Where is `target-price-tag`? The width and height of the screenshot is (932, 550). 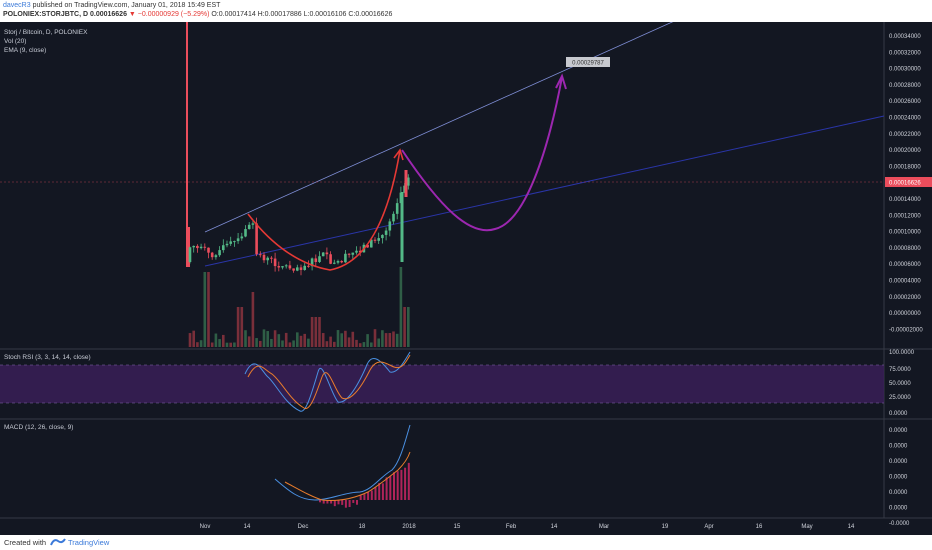
target-price-tag is located at coordinates (588, 62).